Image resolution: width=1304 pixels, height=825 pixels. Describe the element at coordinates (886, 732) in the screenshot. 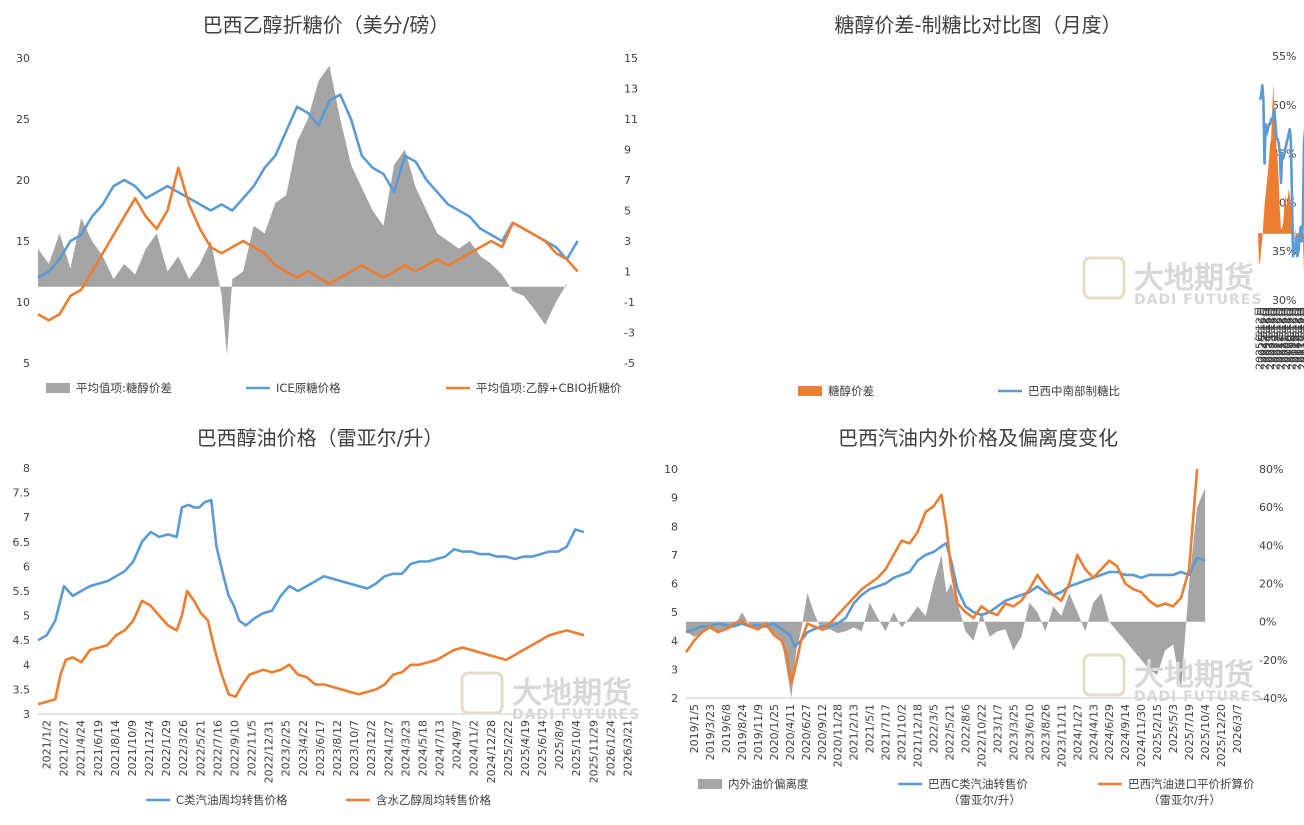

I see `x-tick-label: 2021/7/17` at that location.